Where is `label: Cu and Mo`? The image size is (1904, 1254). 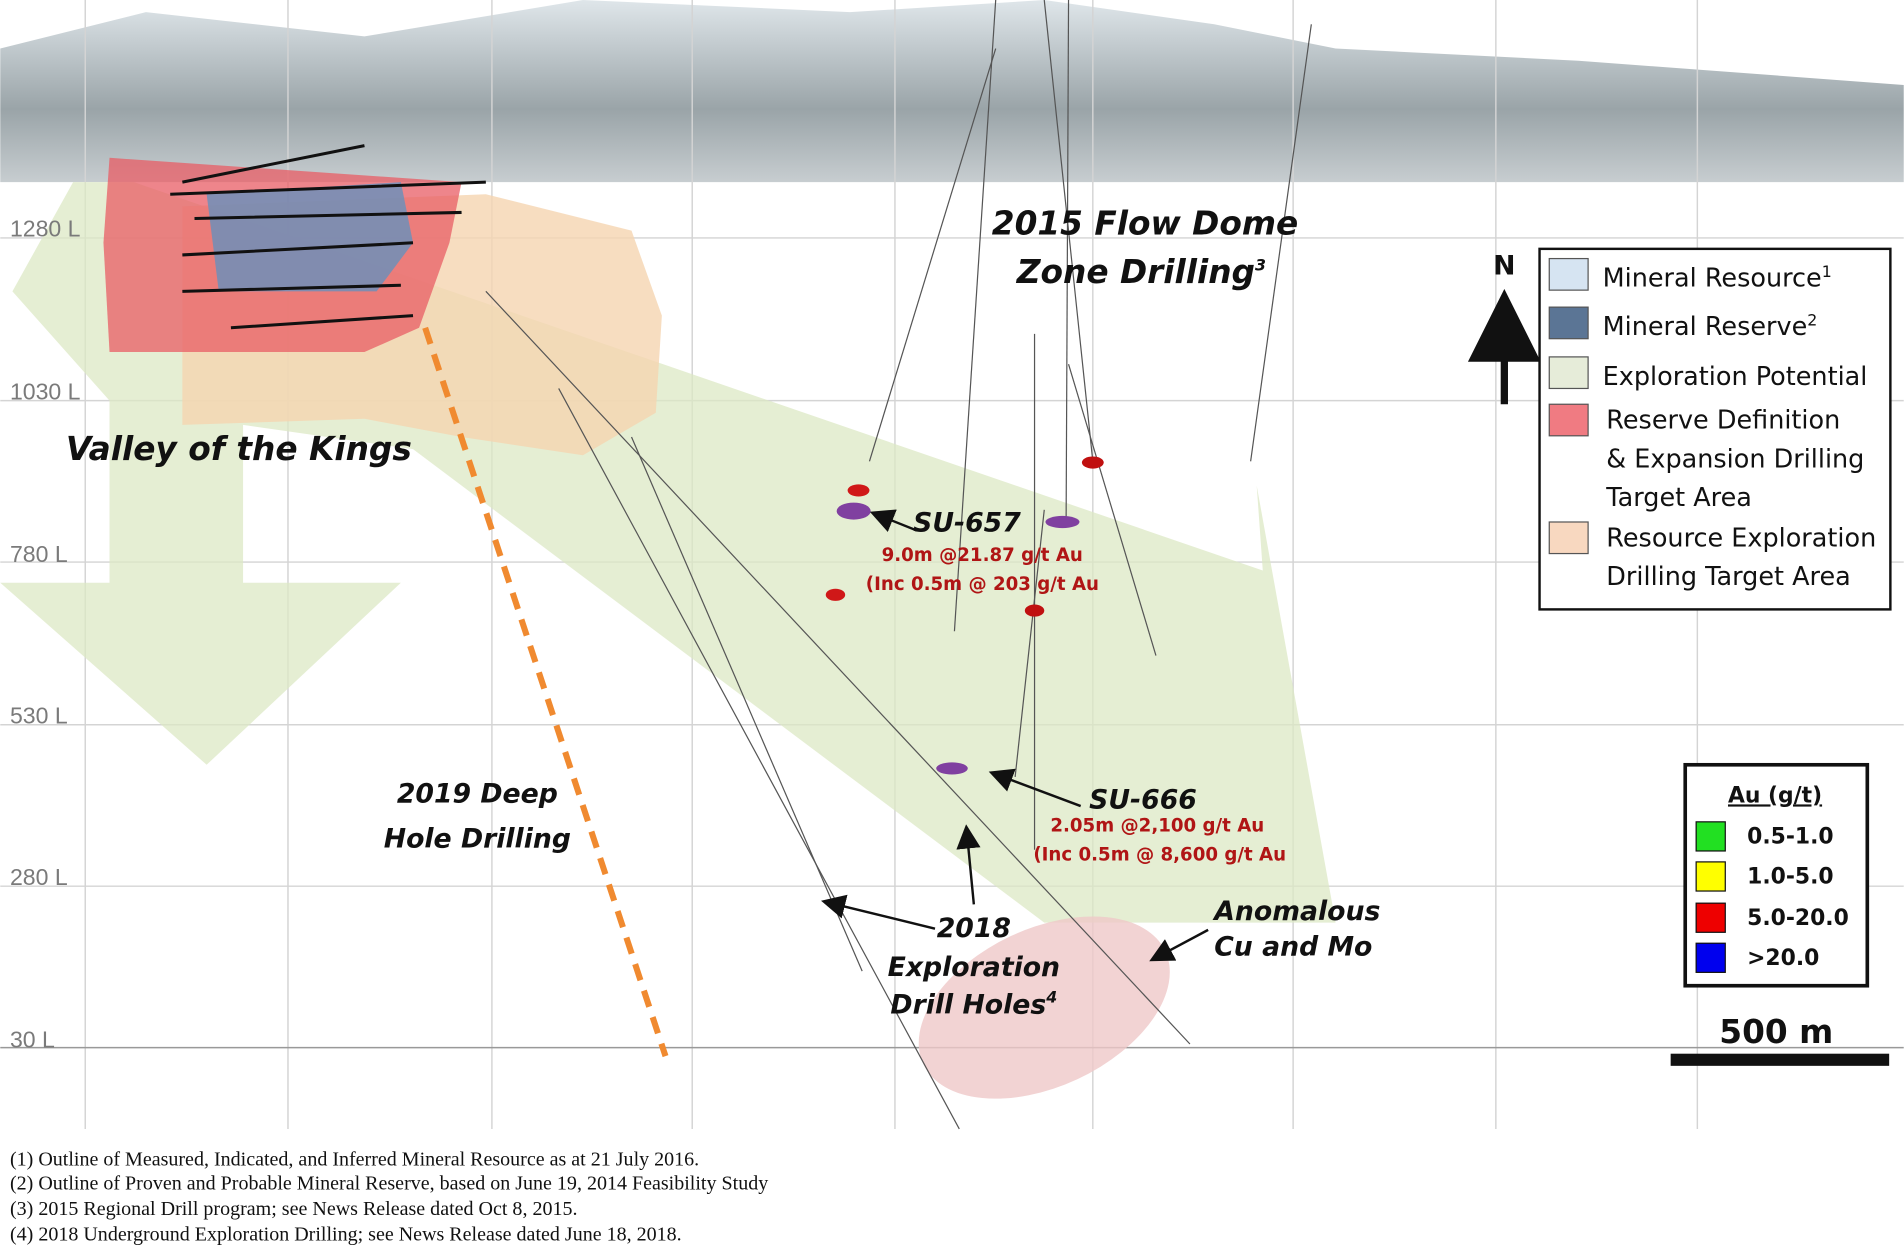 label: Cu and Mo is located at coordinates (1293, 946).